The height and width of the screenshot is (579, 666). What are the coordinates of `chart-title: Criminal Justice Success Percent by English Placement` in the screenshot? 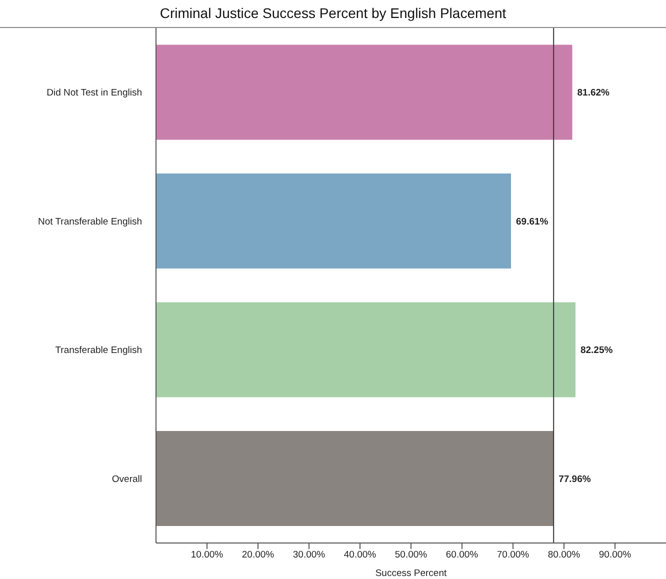 It's located at (333, 13).